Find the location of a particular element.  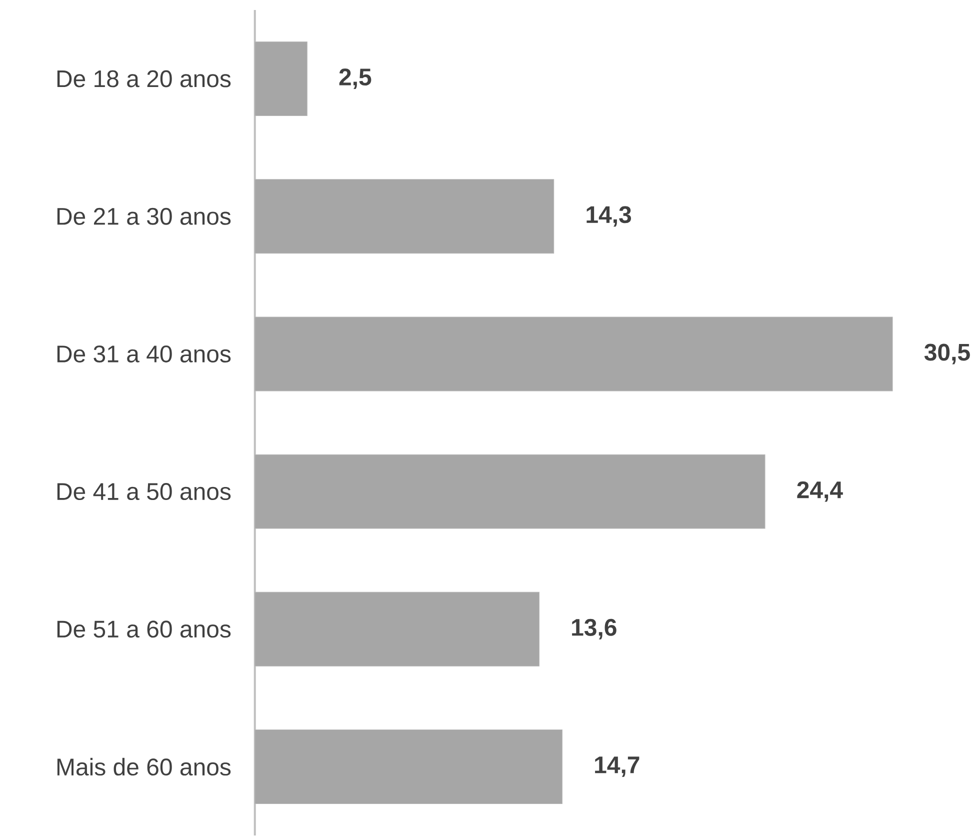

data-label: 13,6 is located at coordinates (594, 629).